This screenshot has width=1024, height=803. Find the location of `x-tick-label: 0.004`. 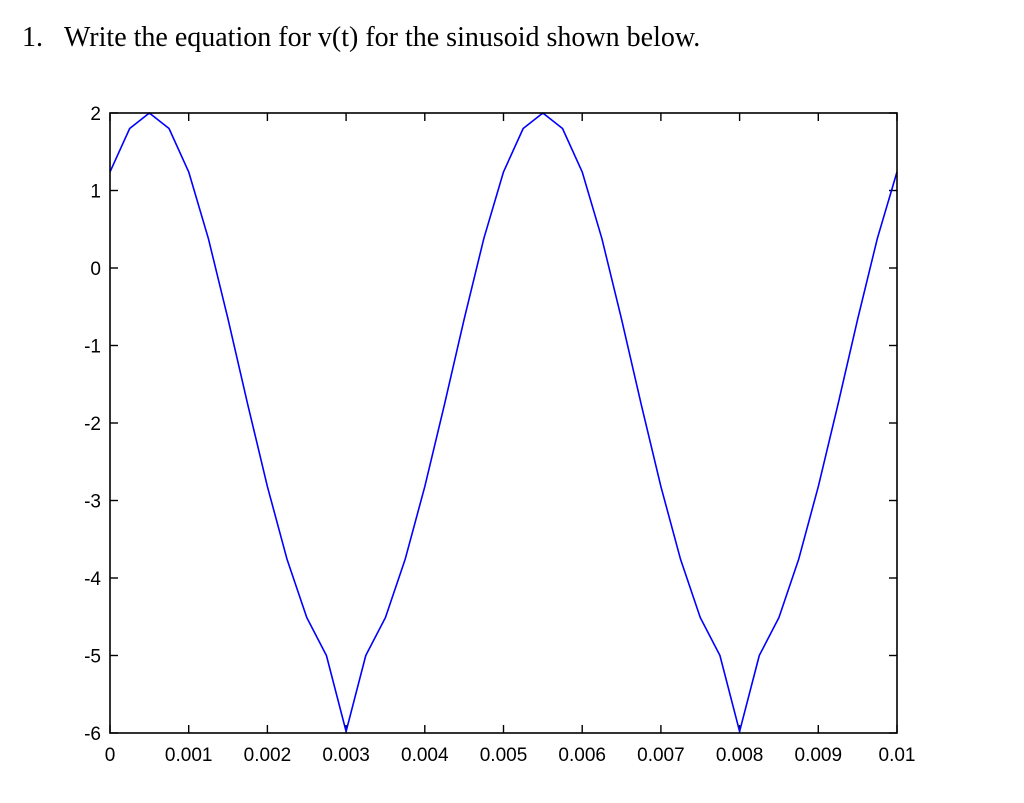

x-tick-label: 0.004 is located at coordinates (425, 755).